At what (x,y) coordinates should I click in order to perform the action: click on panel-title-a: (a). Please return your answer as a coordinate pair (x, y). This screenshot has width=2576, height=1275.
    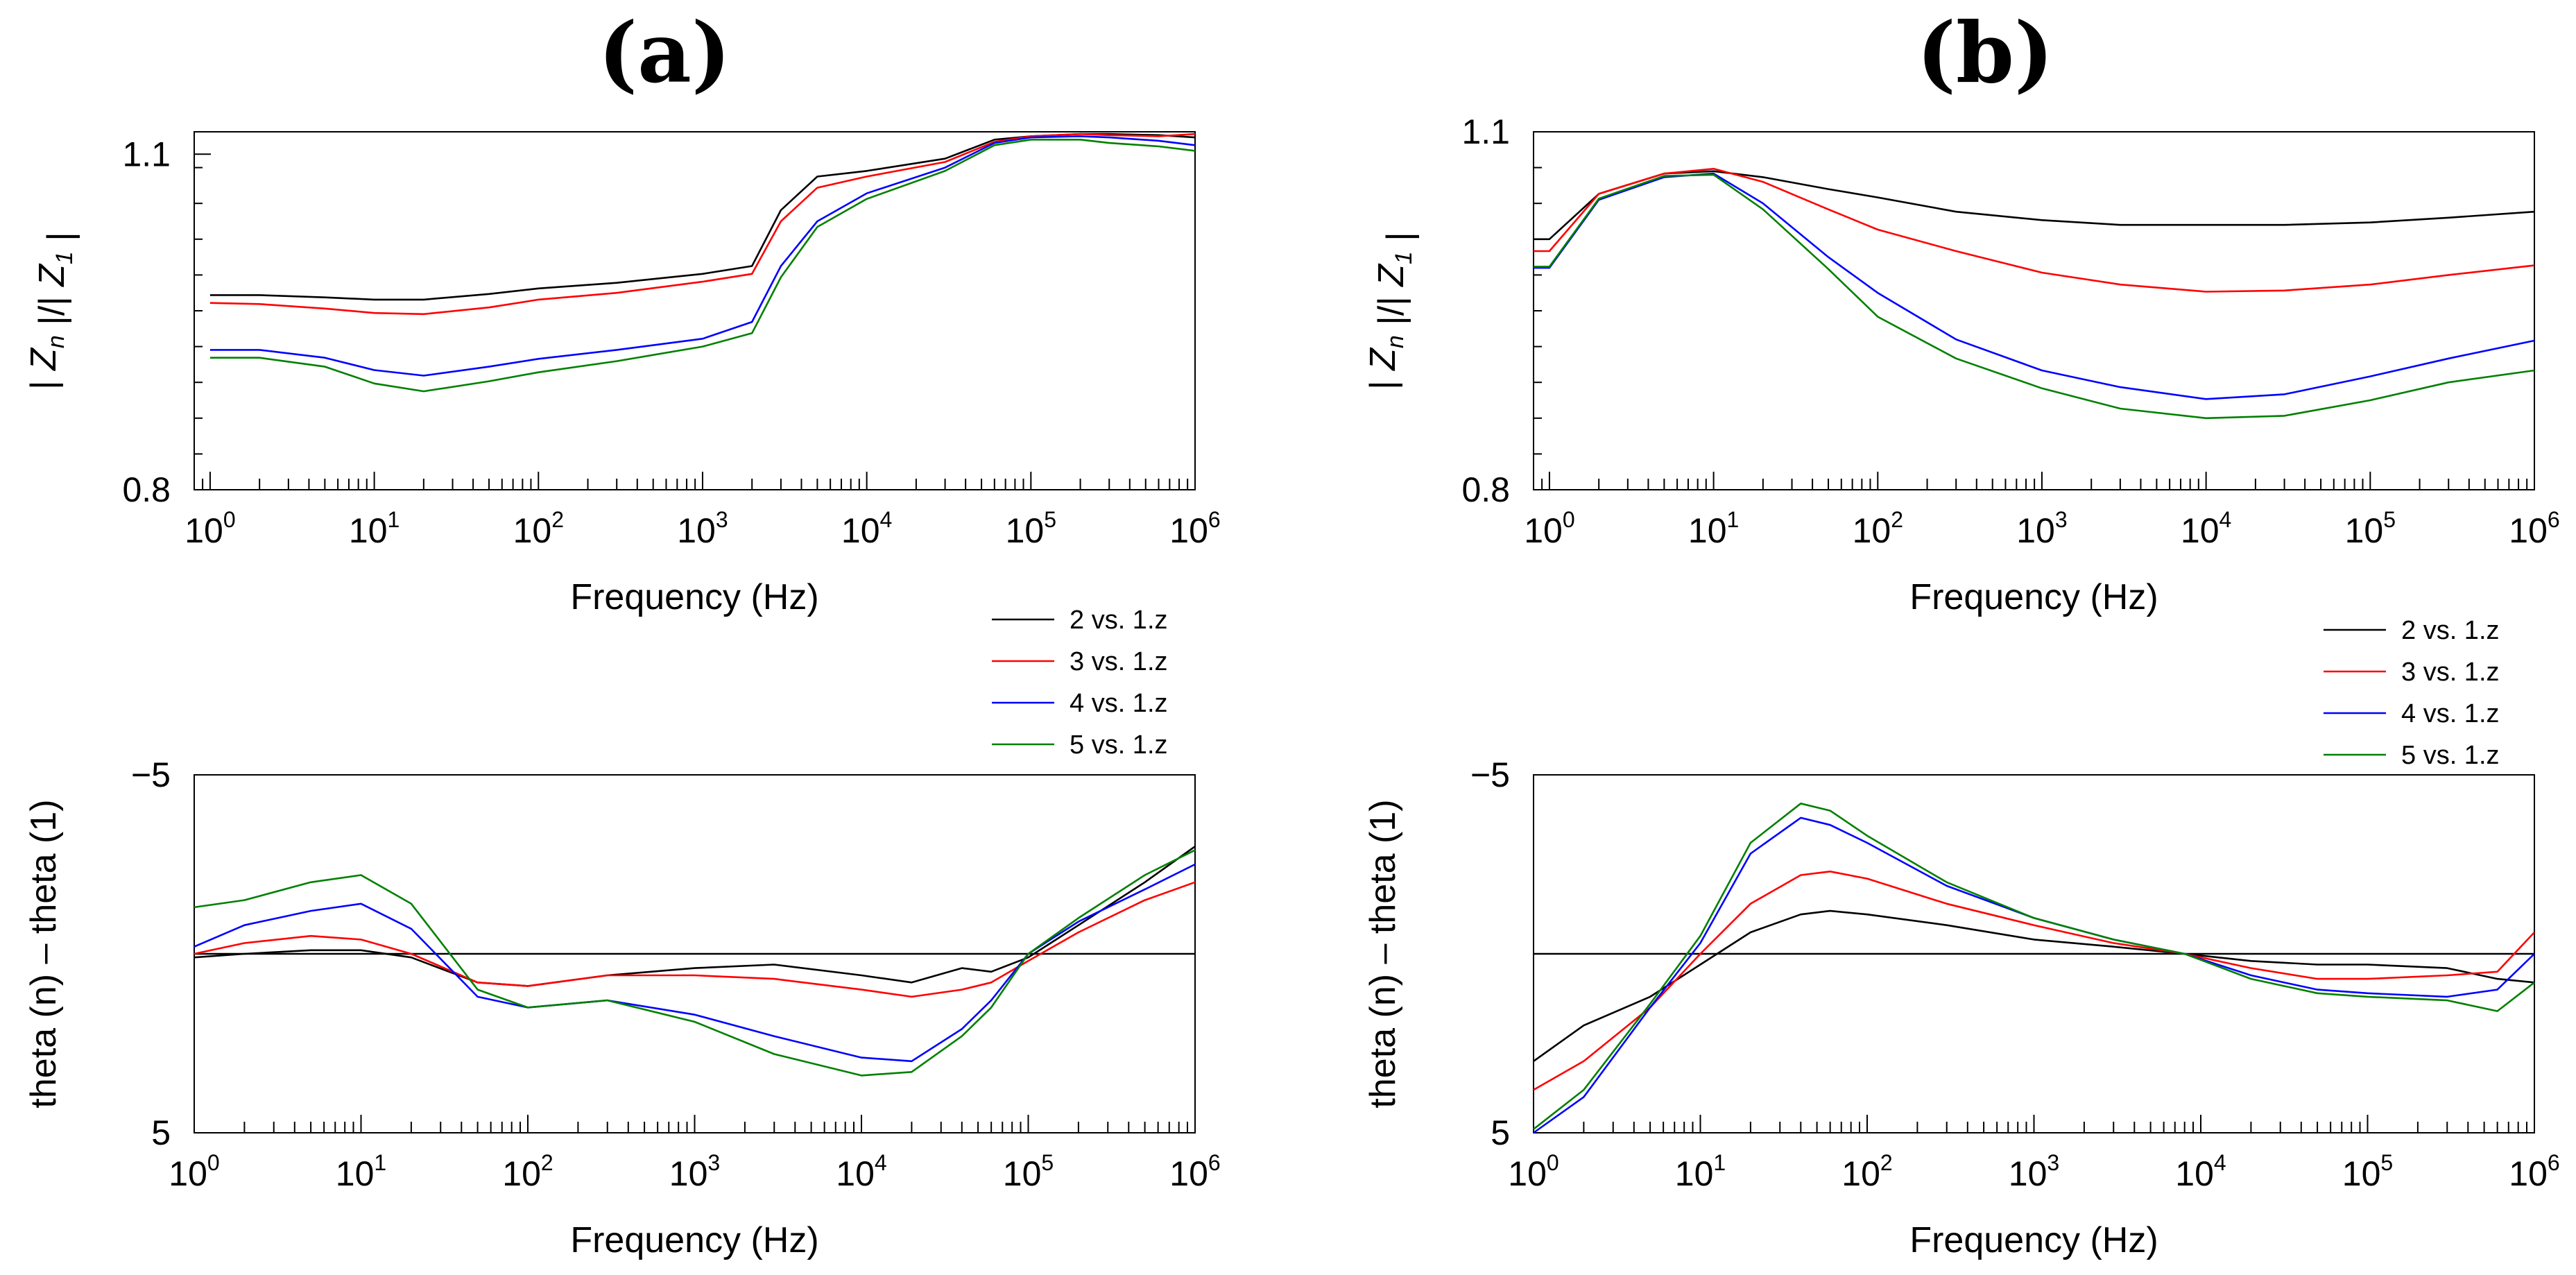
    Looking at the image, I should click on (664, 53).